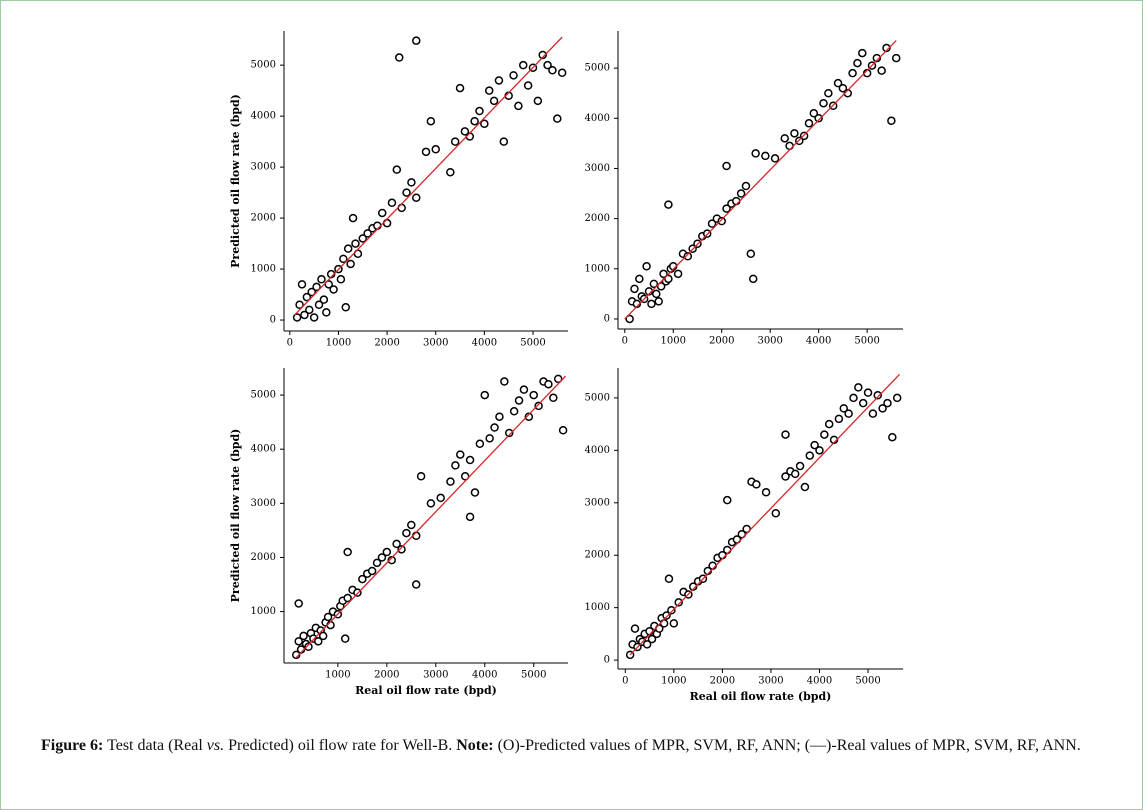 This screenshot has width=1143, height=810. Describe the element at coordinates (475, 745) in the screenshot. I see `caption-text: Note:` at that location.